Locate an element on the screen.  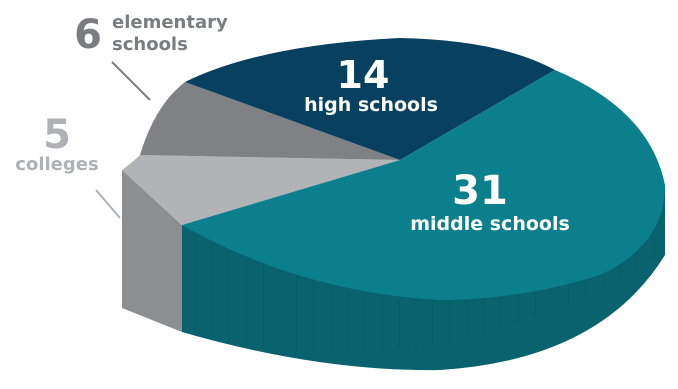
elementary-schools-number: 6 is located at coordinates (88, 35).